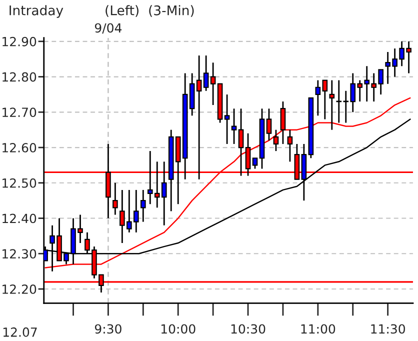  I want to click on y-tick-label: 12.80, so click(19, 77).